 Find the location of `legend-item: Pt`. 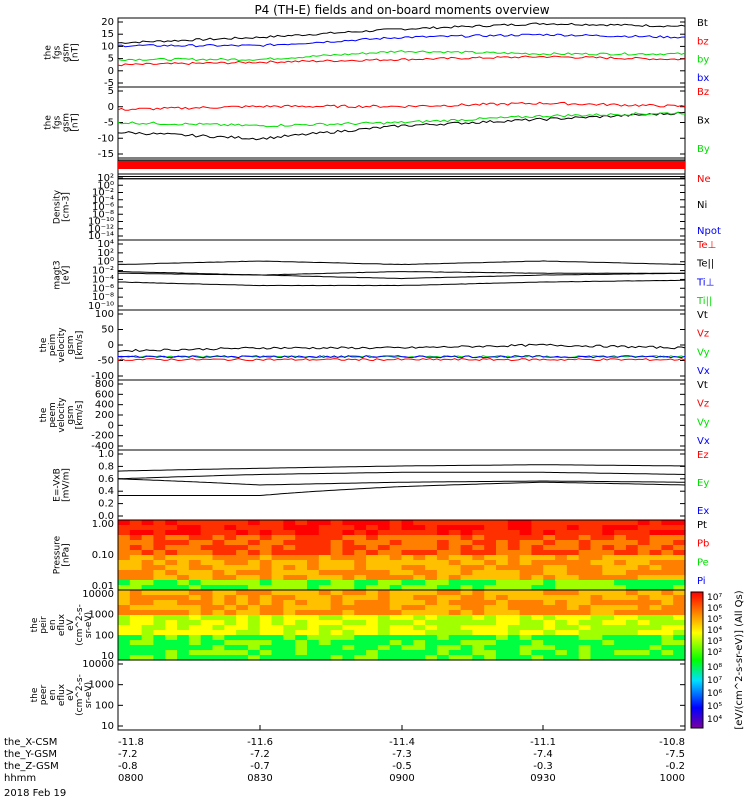

legend-item: Pt is located at coordinates (702, 525).